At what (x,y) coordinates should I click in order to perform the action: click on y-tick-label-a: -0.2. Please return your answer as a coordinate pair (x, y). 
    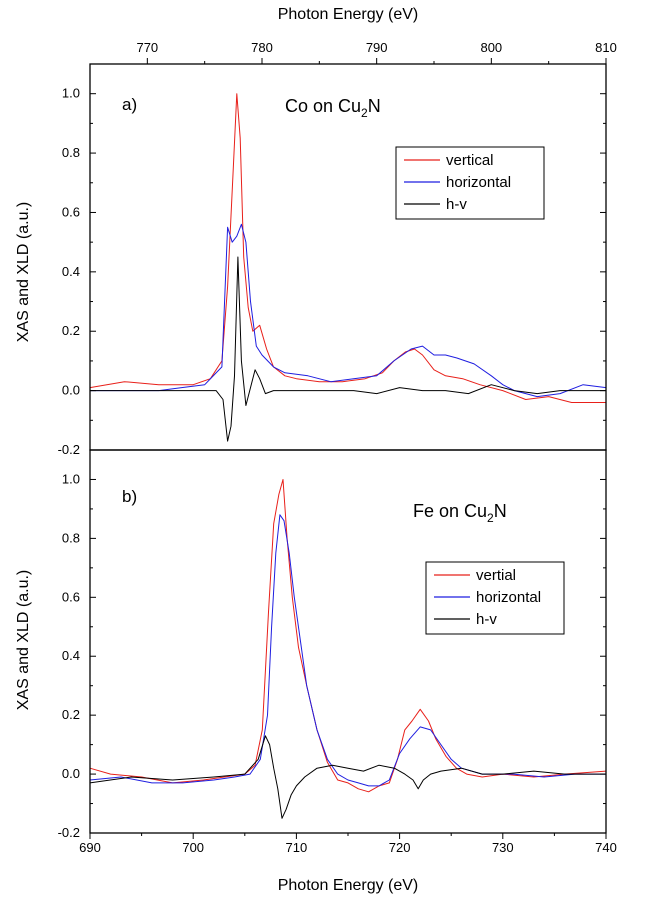
    Looking at the image, I should click on (69, 449).